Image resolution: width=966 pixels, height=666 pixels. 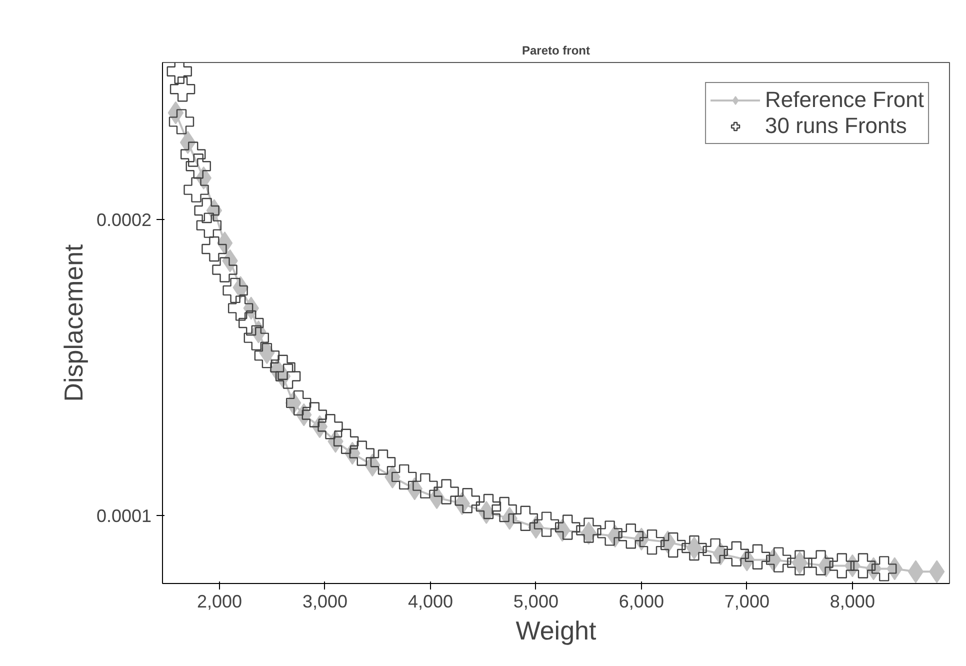 I want to click on x-tick-label: 3,000, so click(x=325, y=602).